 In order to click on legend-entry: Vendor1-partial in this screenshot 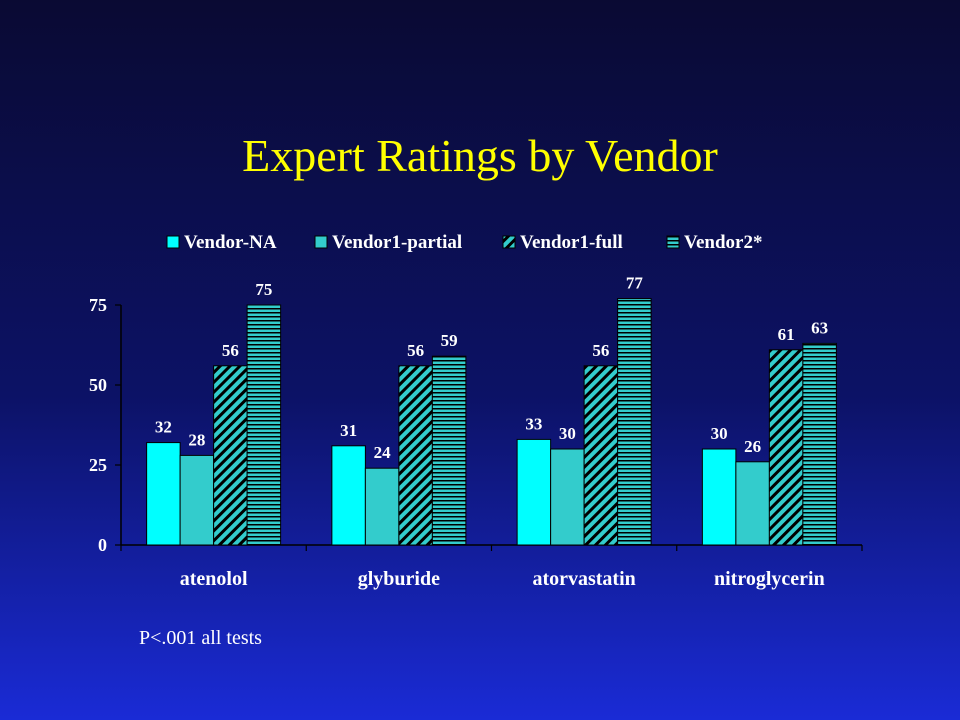, I will do `click(397, 242)`.